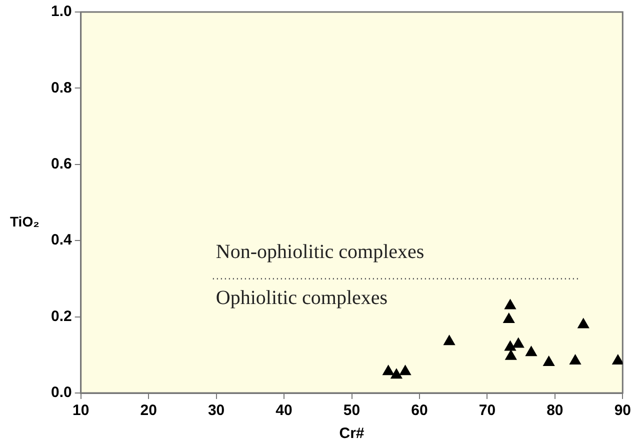 The height and width of the screenshot is (445, 634). Describe the element at coordinates (351, 411) in the screenshot. I see `x-tick-label: 50` at that location.